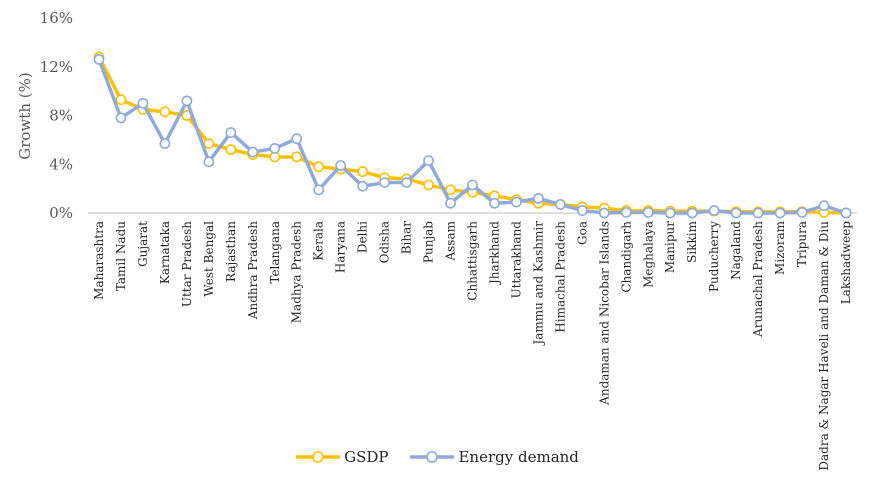 This screenshot has height=479, width=875. What do you see at coordinates (99, 260) in the screenshot?
I see `x-tick-label: Maharashtra` at bounding box center [99, 260].